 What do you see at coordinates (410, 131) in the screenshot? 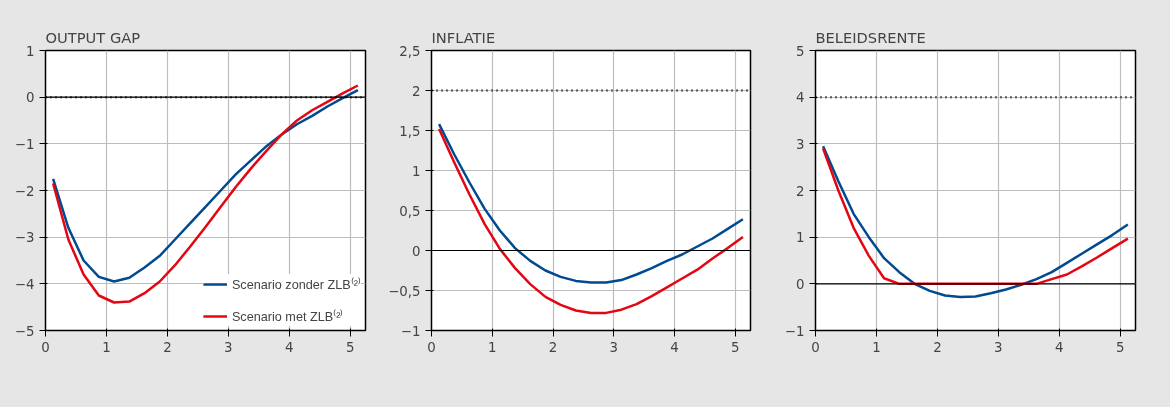
I see `y-tick-label: 1,5` at bounding box center [410, 131].